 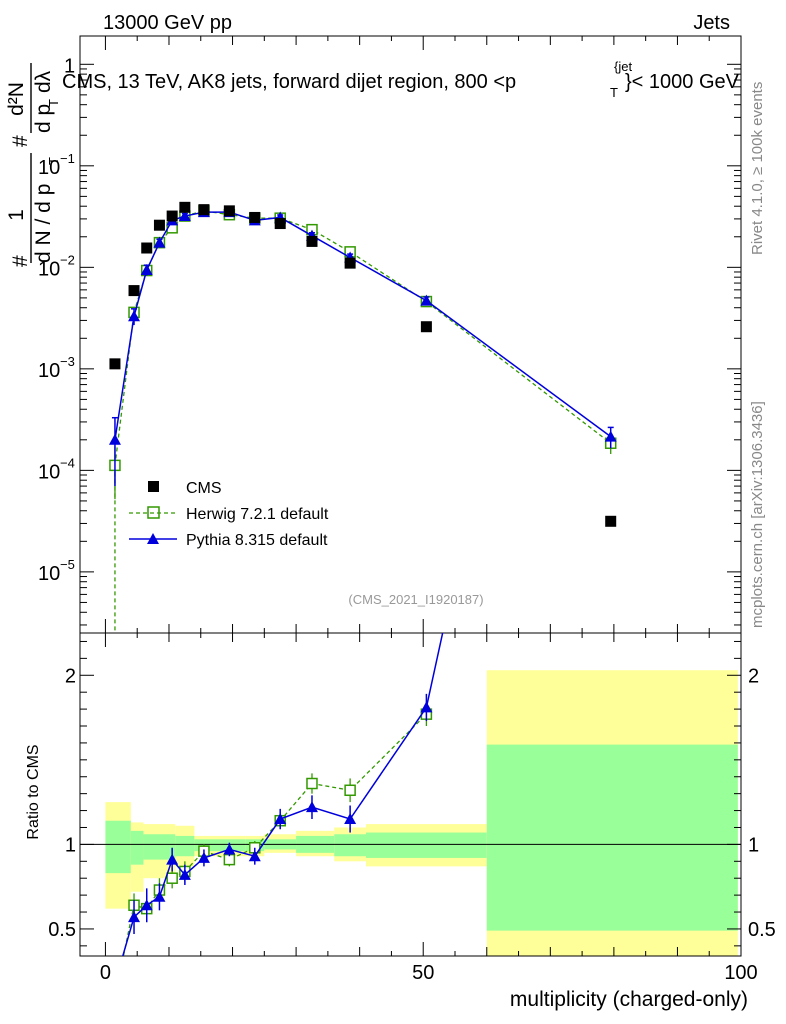 I want to click on ylabel-lhs-den: d N / d p, so click(x=43, y=223).